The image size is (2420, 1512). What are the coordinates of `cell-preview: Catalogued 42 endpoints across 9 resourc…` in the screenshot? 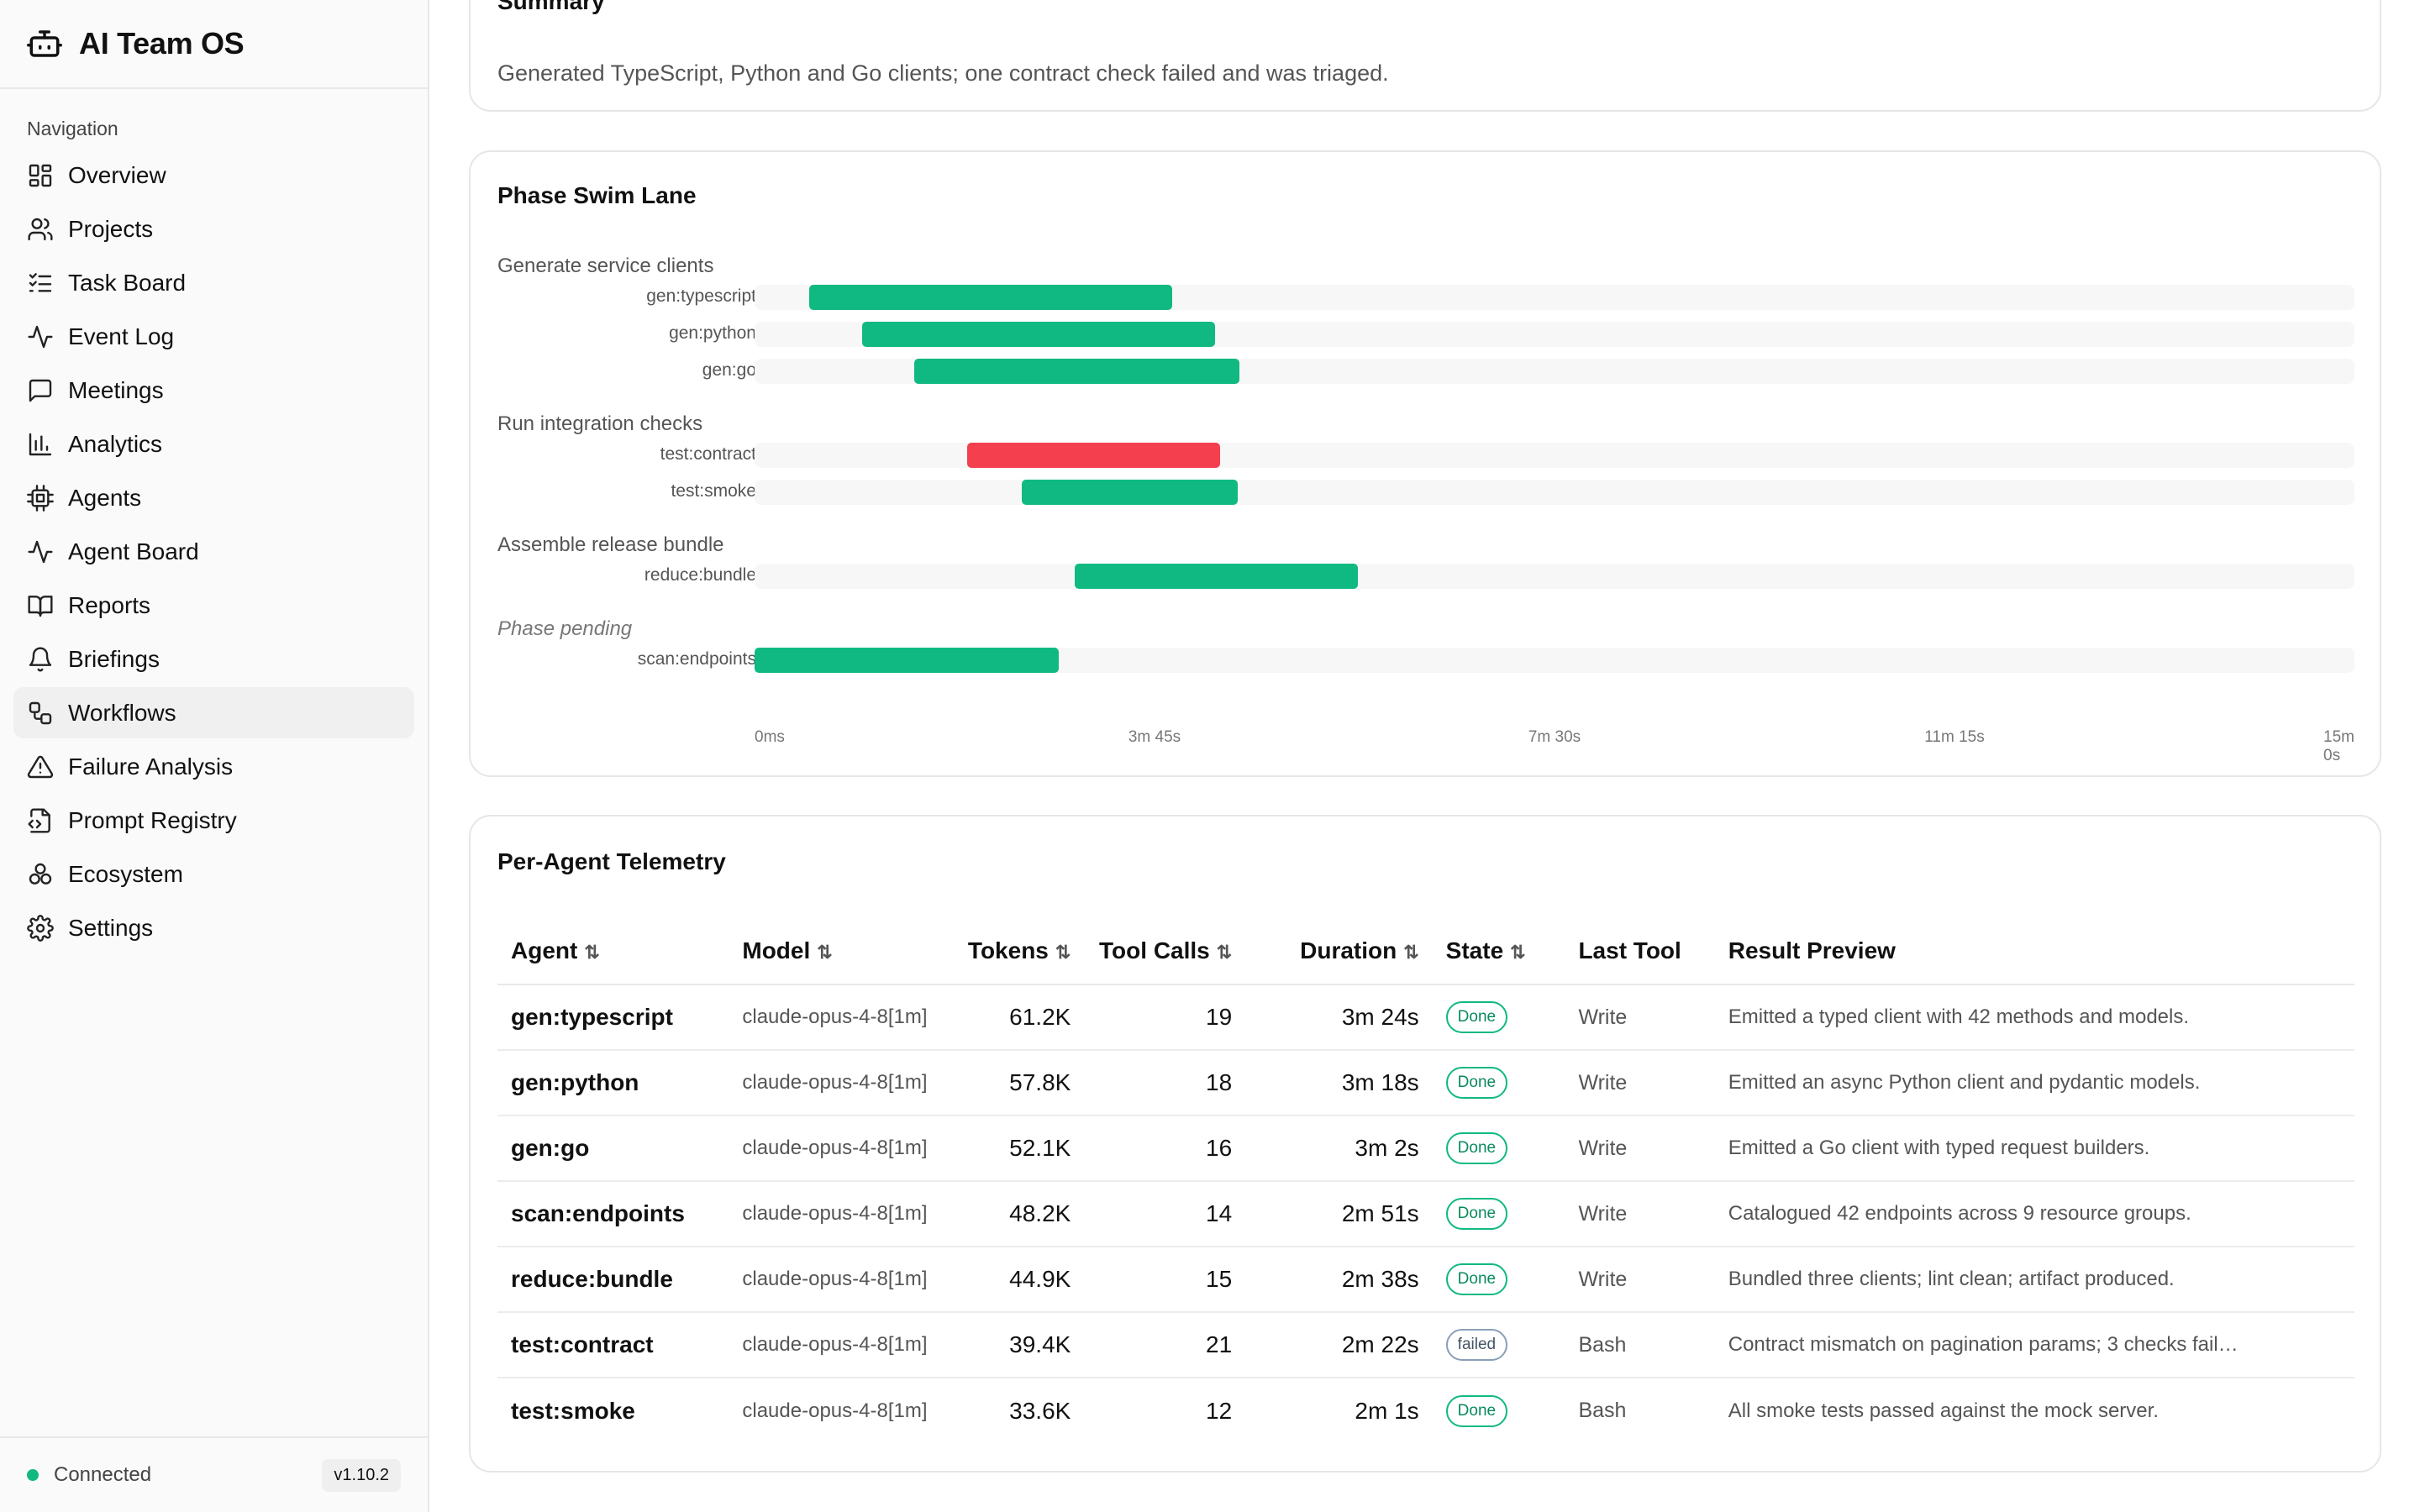 It's located at (2034, 1214).